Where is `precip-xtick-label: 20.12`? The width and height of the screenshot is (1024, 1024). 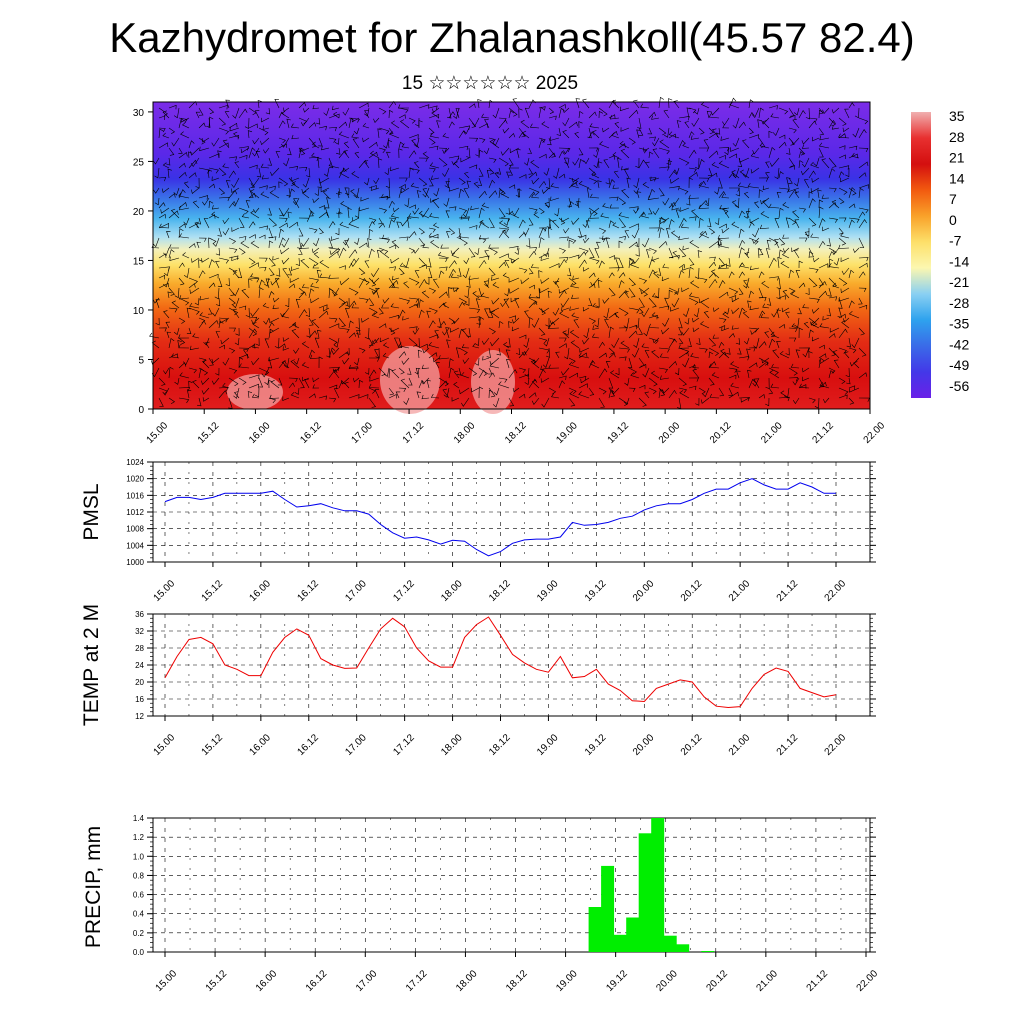 precip-xtick-label: 20.12 is located at coordinates (717, 981).